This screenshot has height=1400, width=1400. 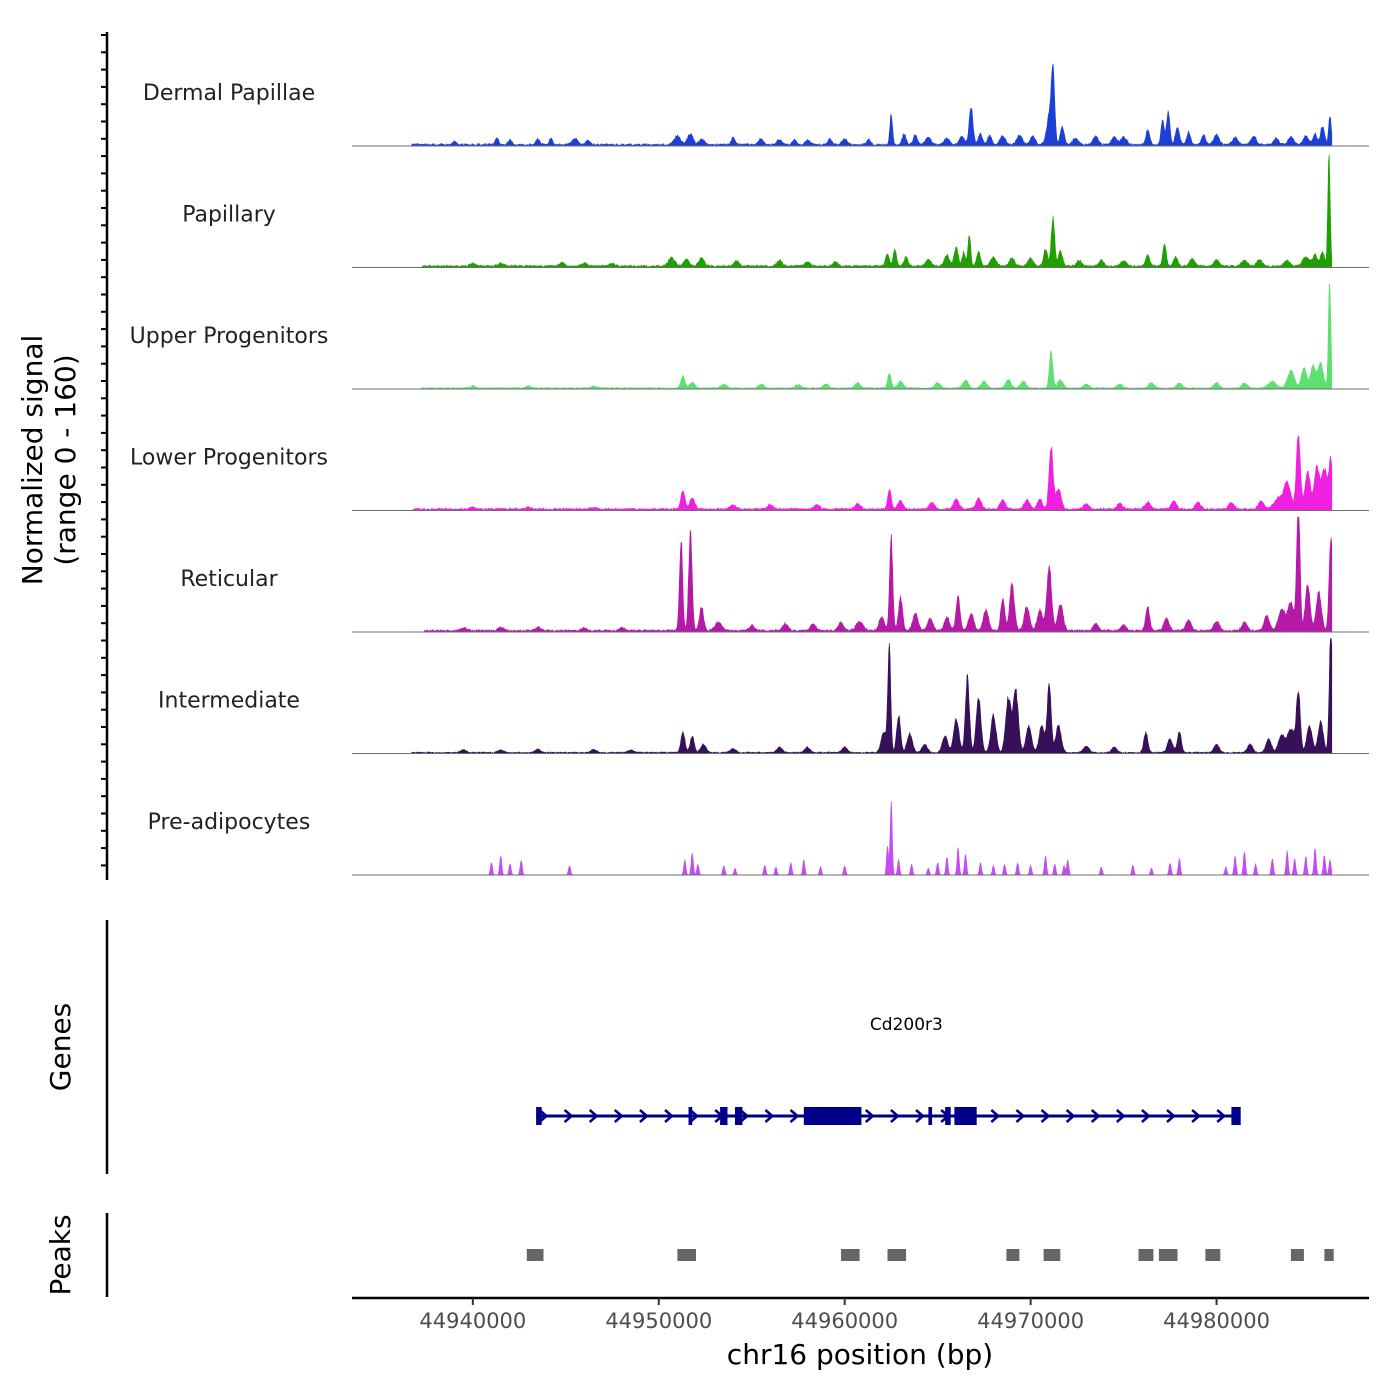 I want to click on track-label: Upper Progenitors, so click(x=229, y=336).